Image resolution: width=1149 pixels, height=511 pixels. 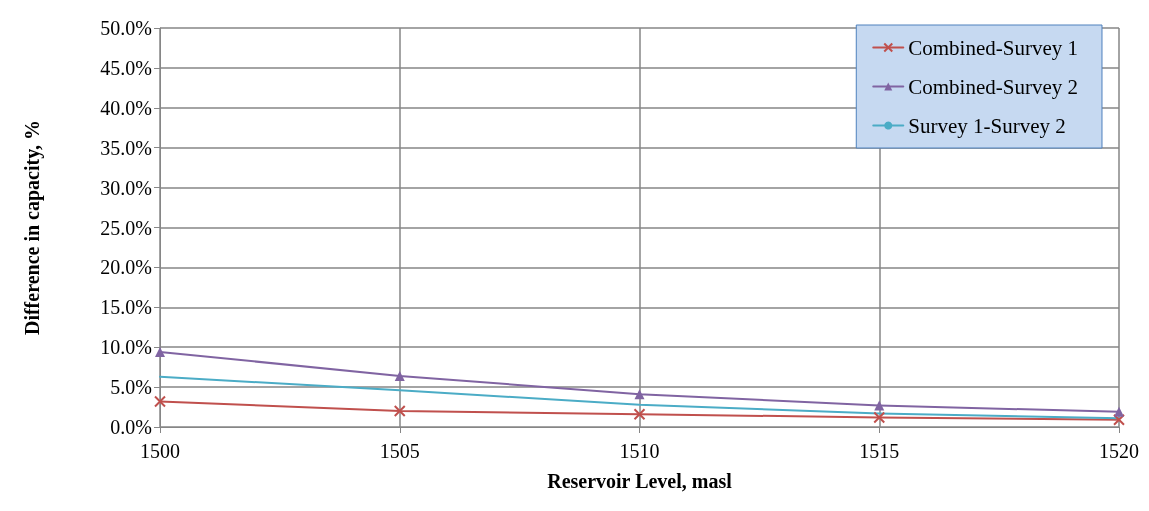 I want to click on y-tick-label: 0.0%, so click(x=131, y=427).